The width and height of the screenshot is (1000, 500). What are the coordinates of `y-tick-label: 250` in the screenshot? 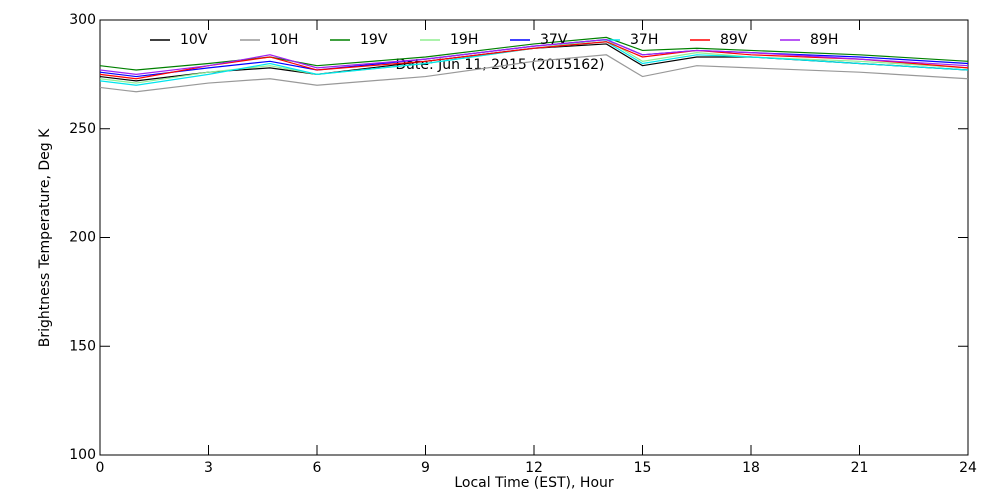 It's located at (82, 129).